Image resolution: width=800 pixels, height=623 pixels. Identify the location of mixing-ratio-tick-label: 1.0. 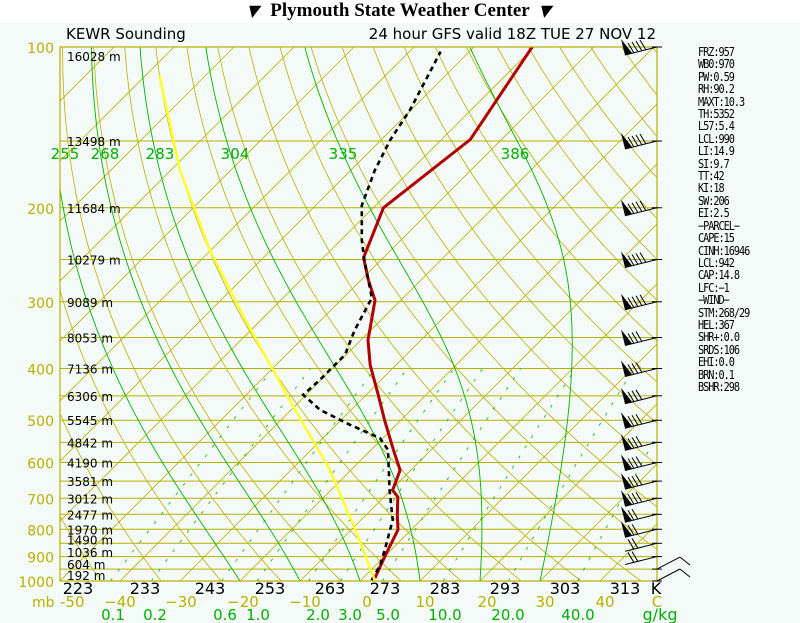
(258, 614).